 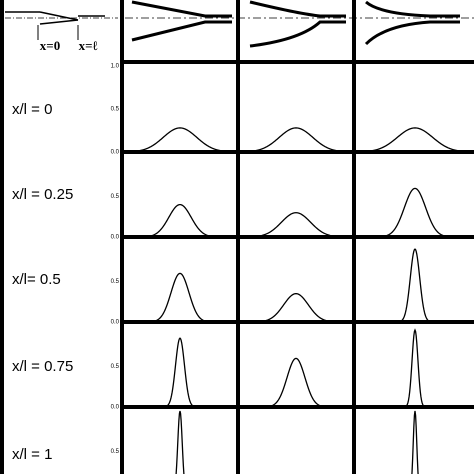 What do you see at coordinates (32, 109) in the screenshot?
I see `row-label: x/l = 0` at bounding box center [32, 109].